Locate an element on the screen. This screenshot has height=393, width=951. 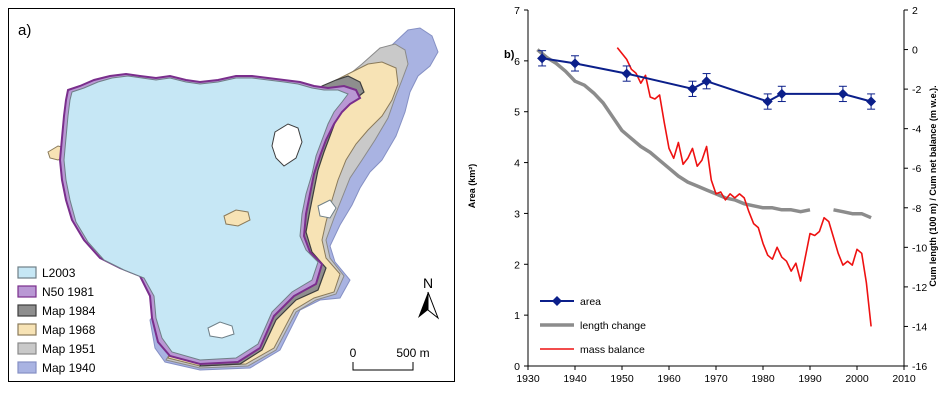
x-tick-label: 1990 is located at coordinates (810, 379).